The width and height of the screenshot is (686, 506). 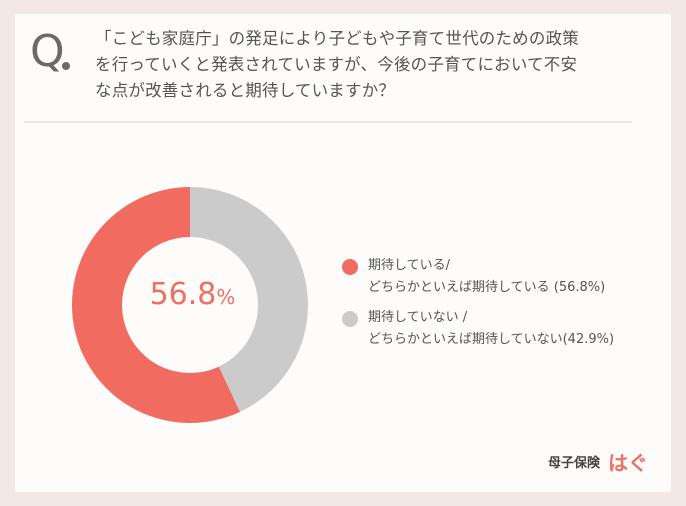 What do you see at coordinates (226, 297) in the screenshot?
I see `center-unit: %` at bounding box center [226, 297].